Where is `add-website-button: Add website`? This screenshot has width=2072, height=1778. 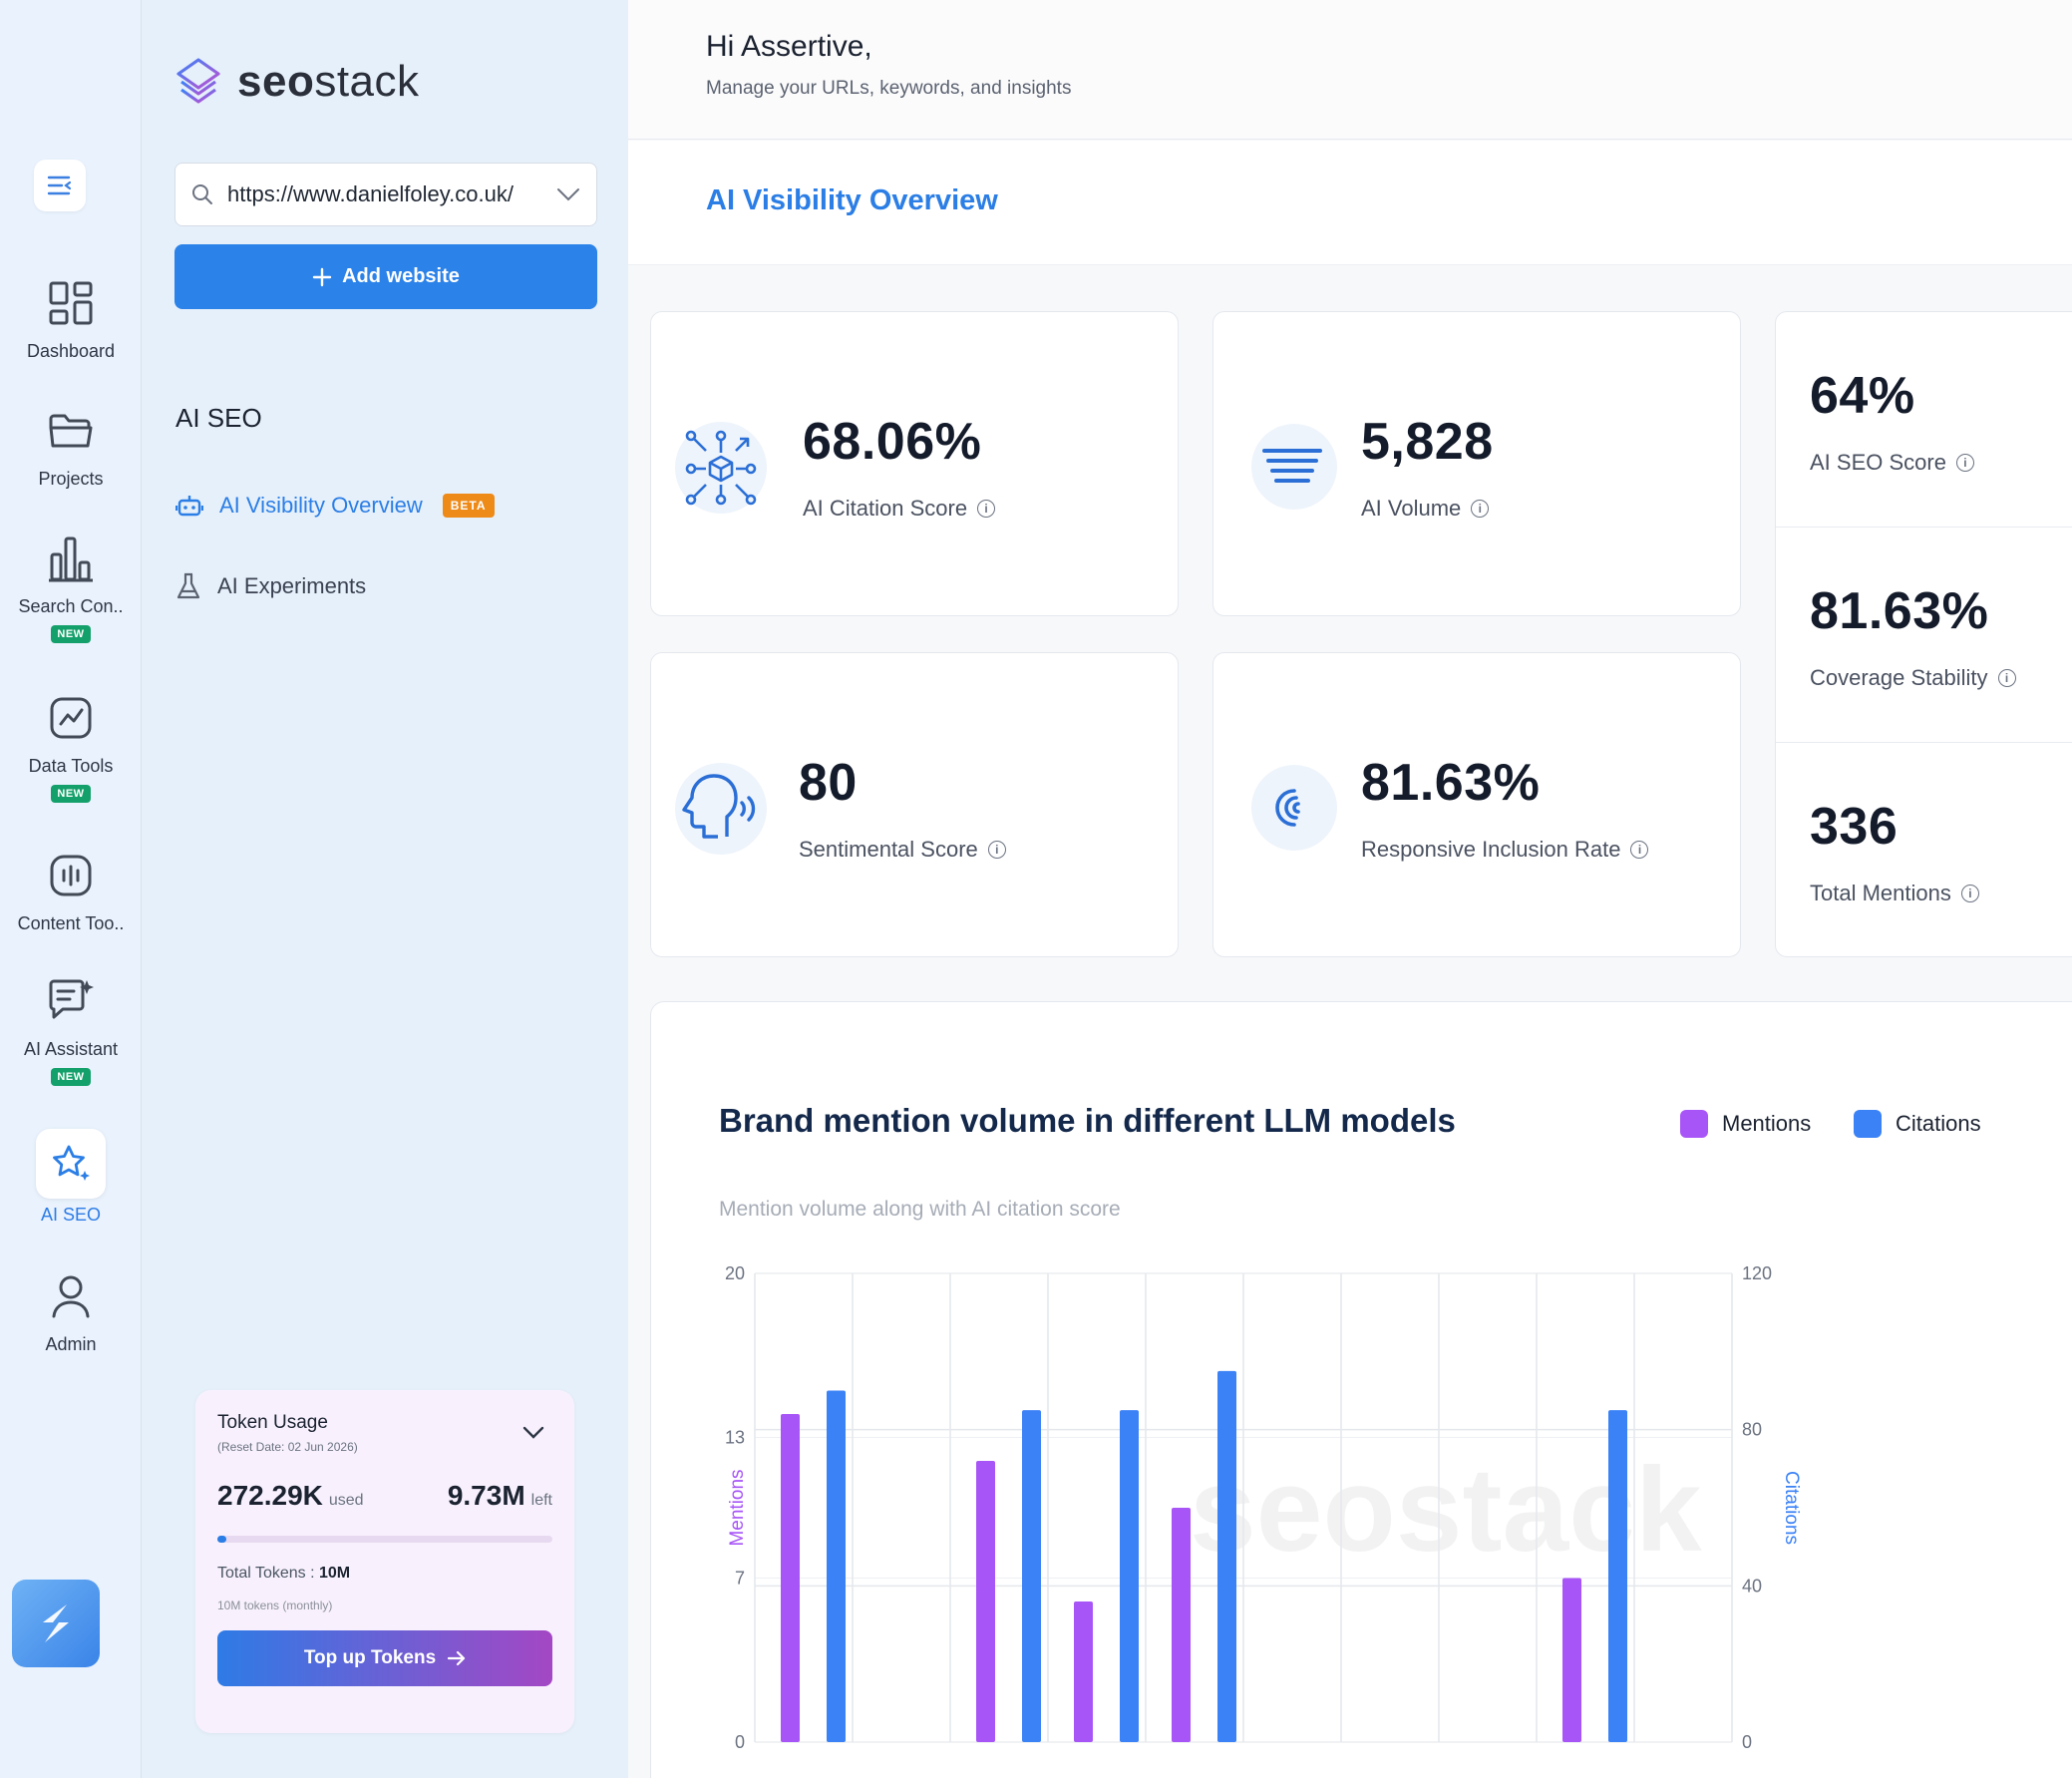
add-website-button: Add website is located at coordinates (385, 276).